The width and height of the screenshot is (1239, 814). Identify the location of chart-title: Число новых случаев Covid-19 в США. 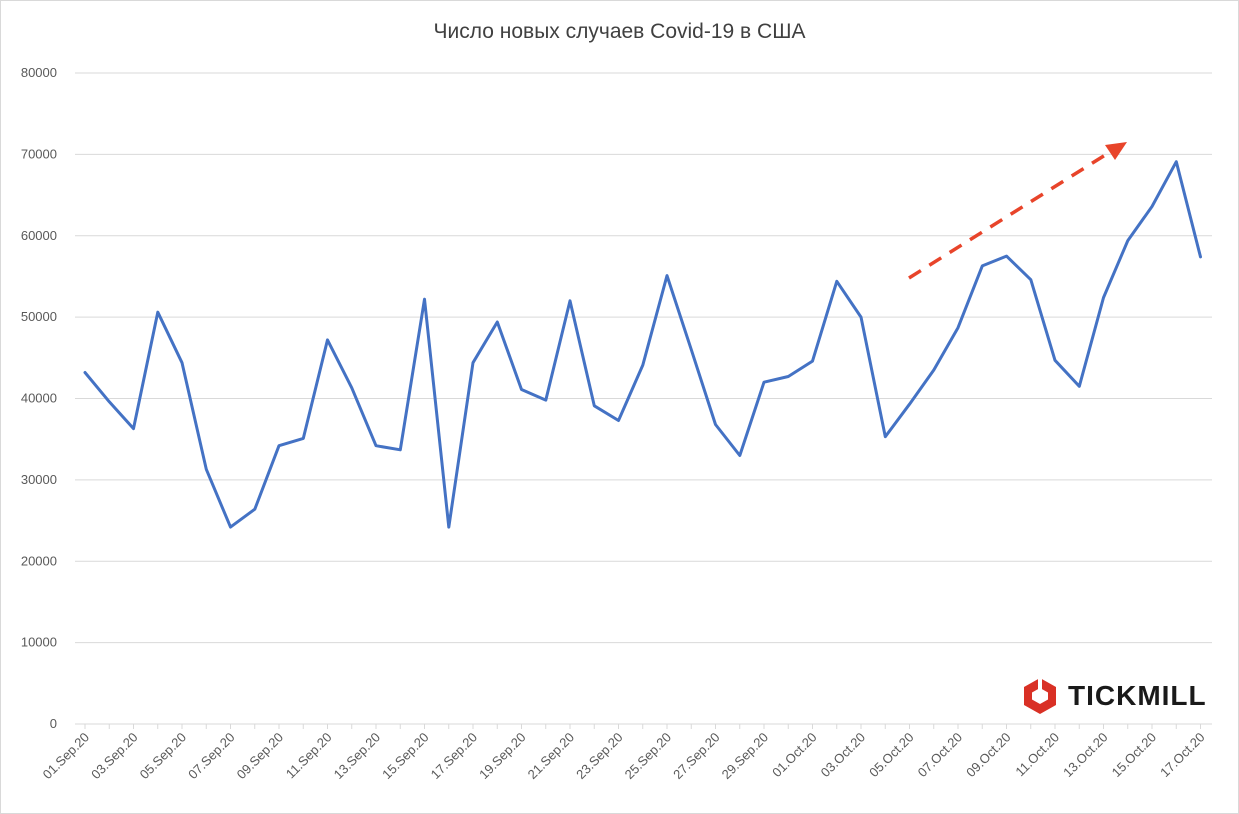
(619, 31).